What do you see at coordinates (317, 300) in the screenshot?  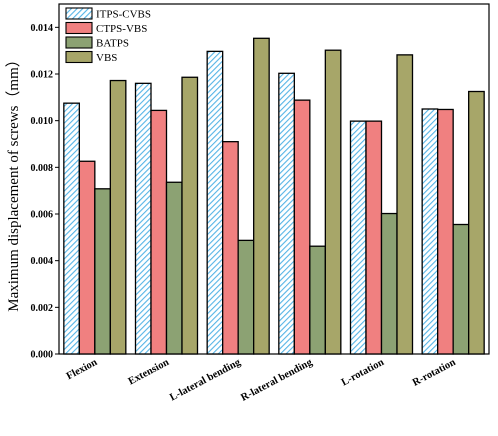 I see `bar-batps-r-lateral-bending` at bounding box center [317, 300].